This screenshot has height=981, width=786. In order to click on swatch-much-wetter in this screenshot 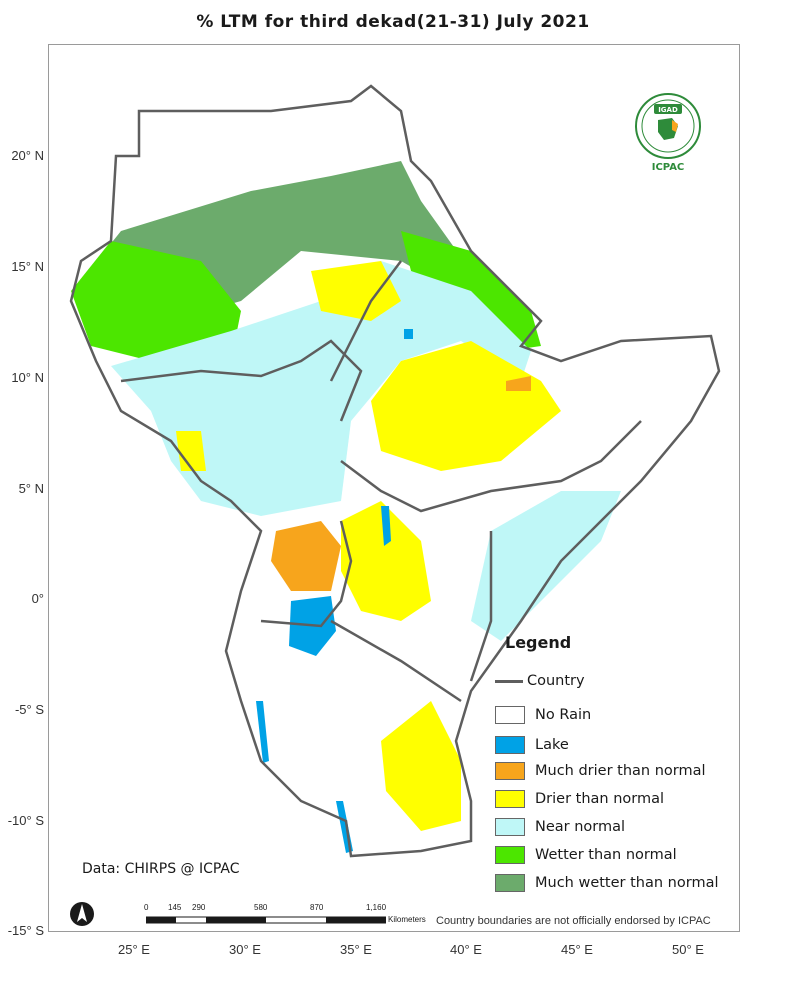, I will do `click(510, 883)`.